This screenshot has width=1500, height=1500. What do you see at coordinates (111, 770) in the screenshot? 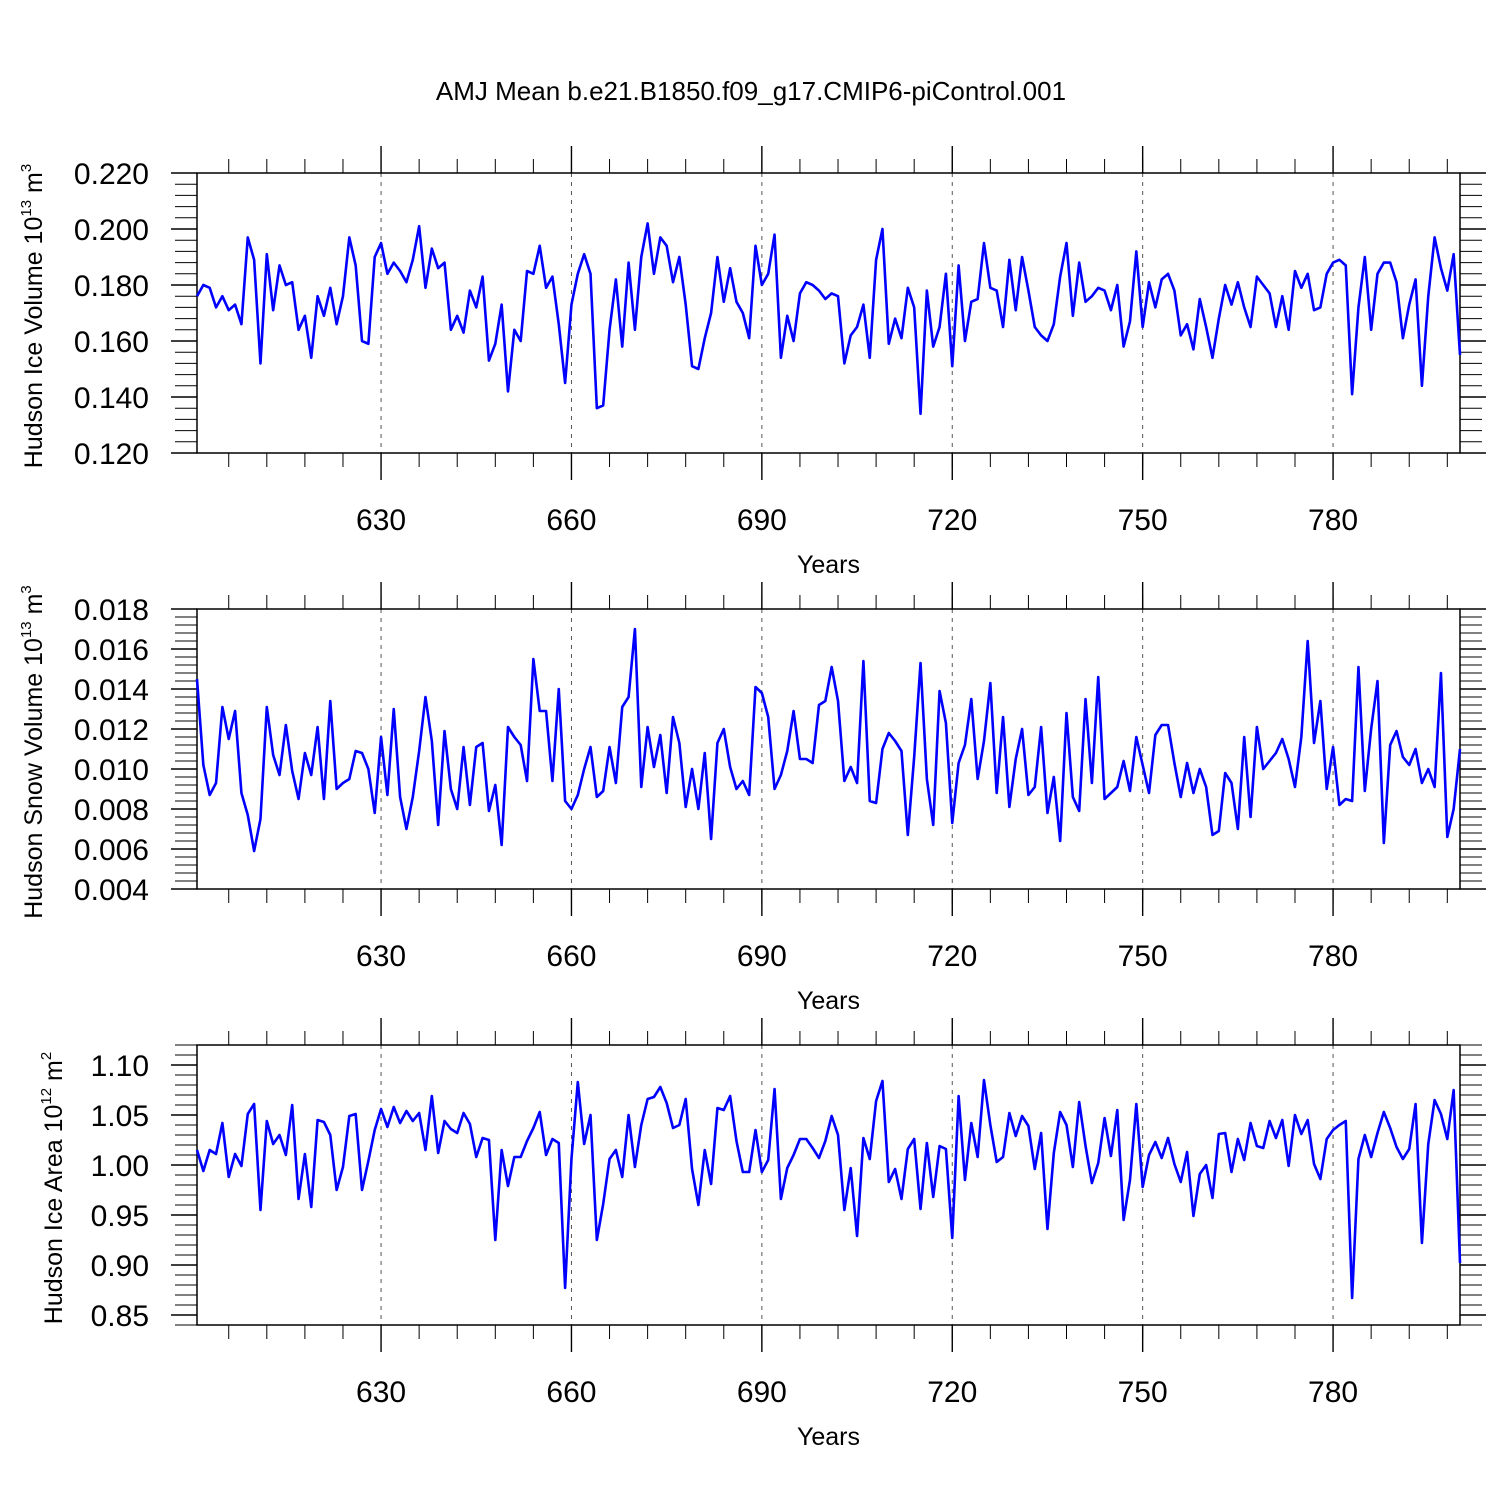
I see `y-tick-label: 0.010` at bounding box center [111, 770].